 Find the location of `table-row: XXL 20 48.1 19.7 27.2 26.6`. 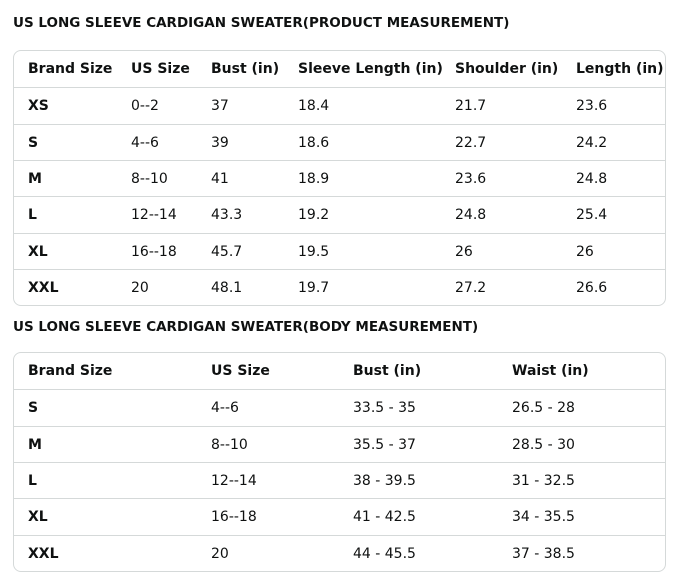

table-row: XXL 20 48.1 19.7 27.2 26.6 is located at coordinates (339, 287).